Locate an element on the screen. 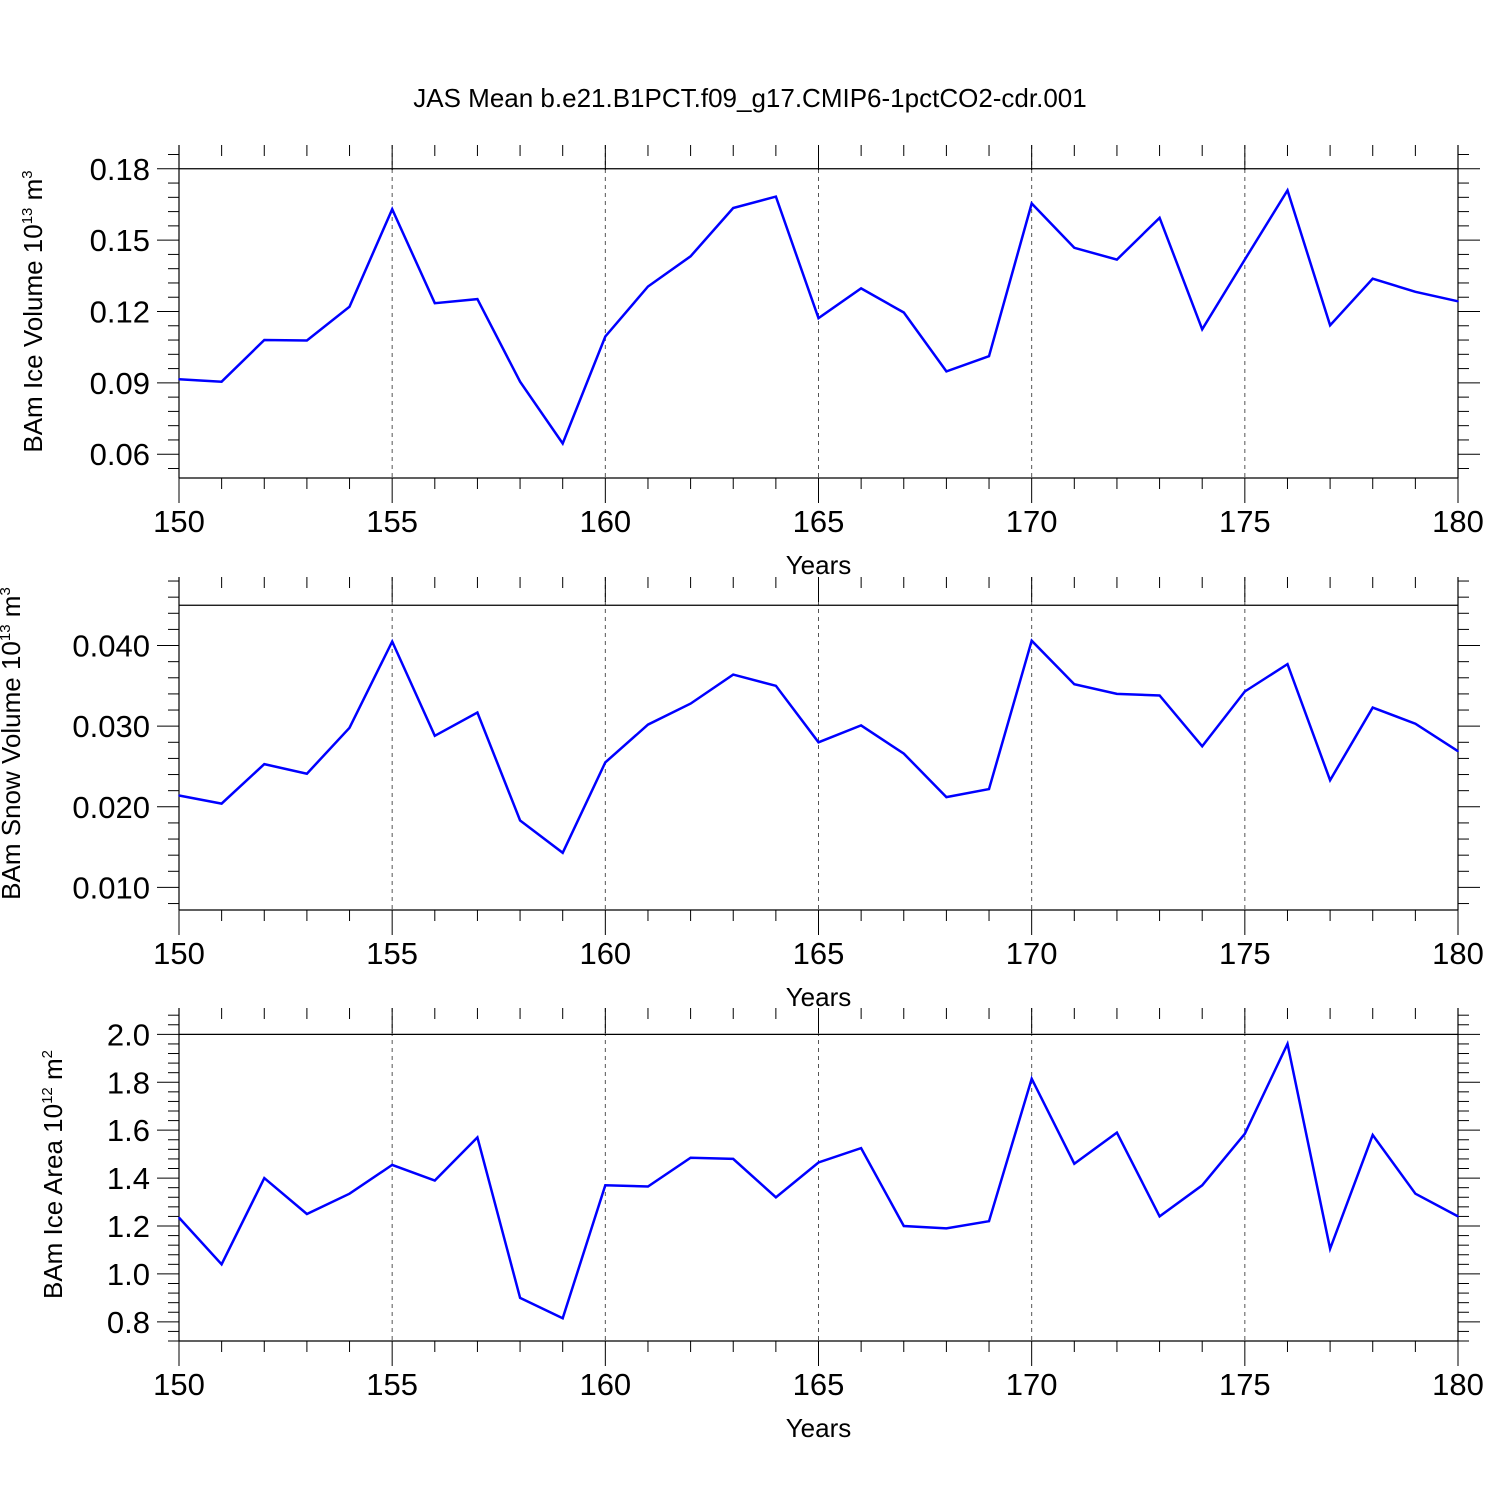  y-axis-label-unit-exponent: 2 is located at coordinates (47, 1054).